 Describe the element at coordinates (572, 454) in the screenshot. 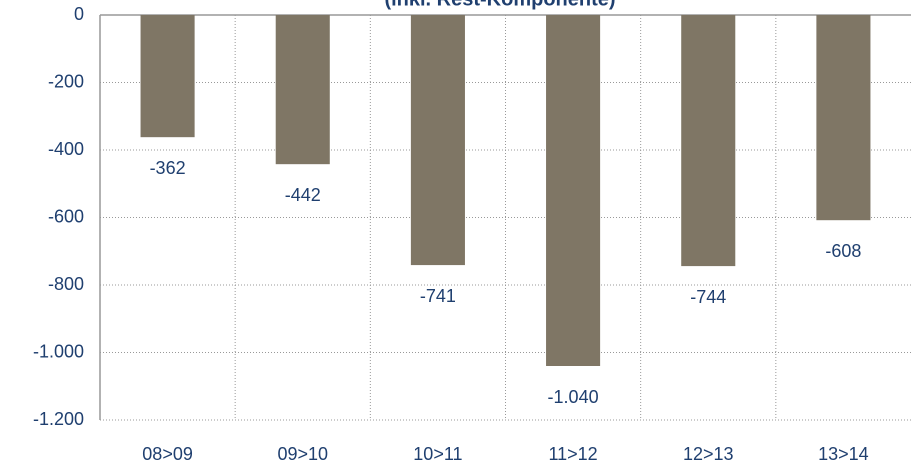

I see `x-tick-label: 11>12` at that location.